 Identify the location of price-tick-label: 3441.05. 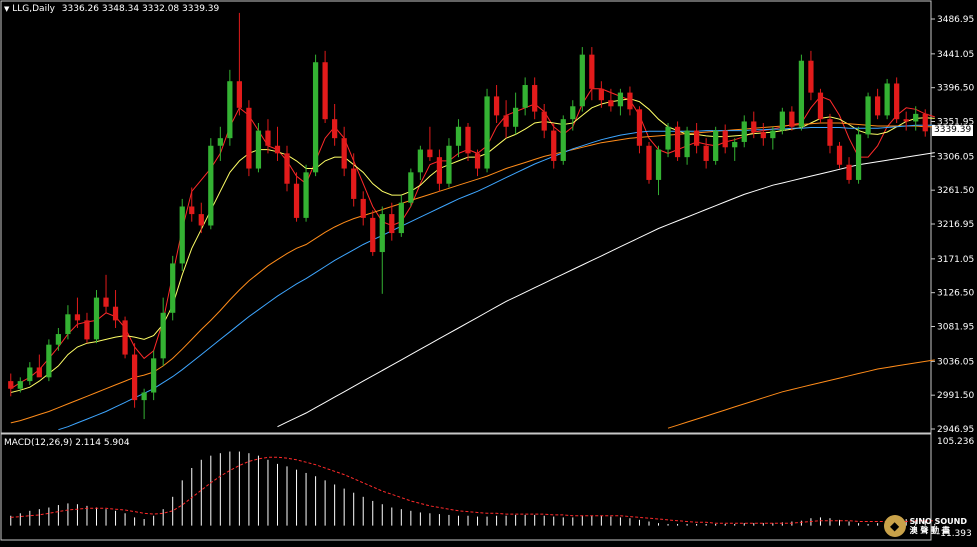
(955, 55).